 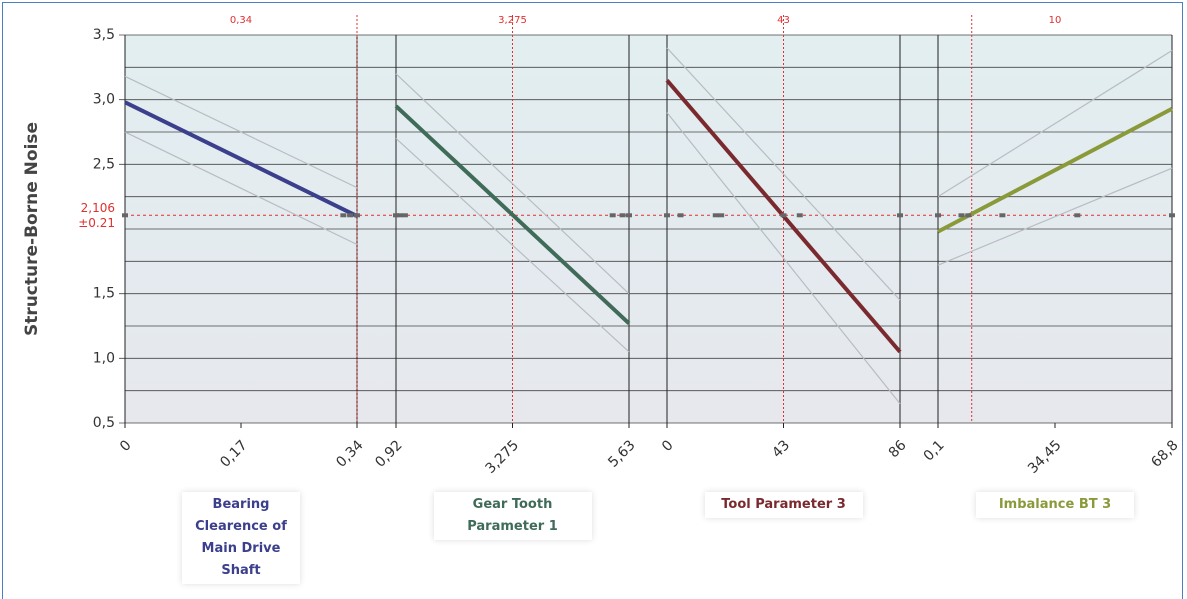 I want to click on y-axis-label: Structure-Borne Noise, so click(x=32, y=229).